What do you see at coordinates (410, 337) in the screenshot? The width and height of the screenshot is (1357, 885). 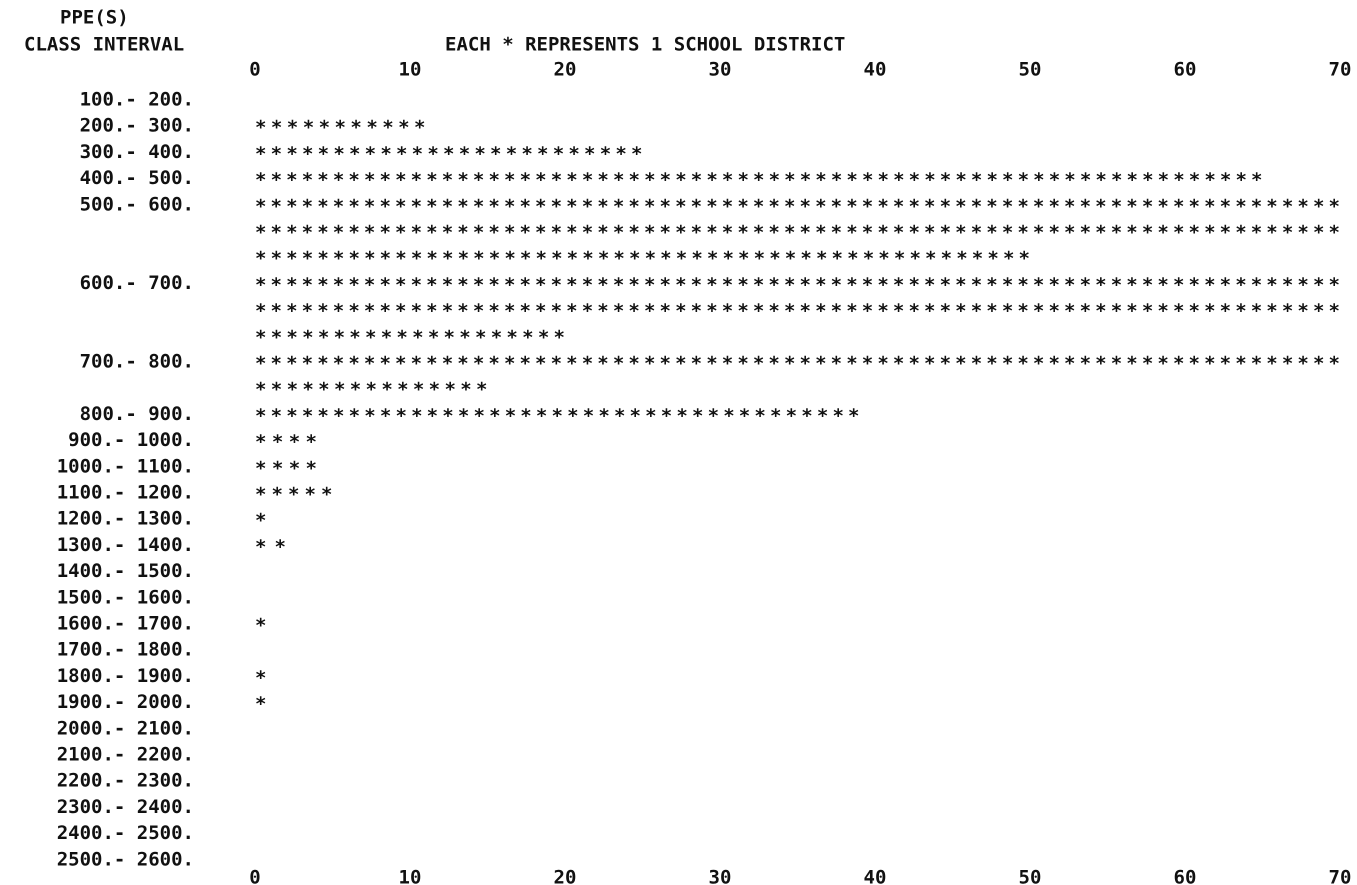 I see `bar: ********************` at bounding box center [410, 337].